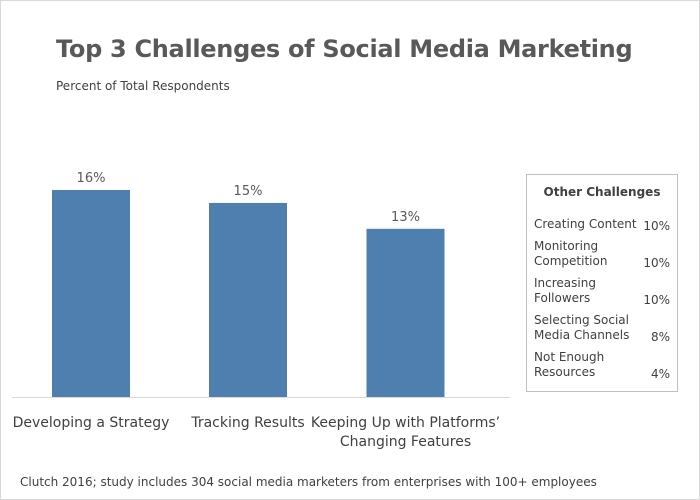 Image resolution: width=700 pixels, height=500 pixels. What do you see at coordinates (585, 224) in the screenshot?
I see `other-challenge-name: Creating Content` at bounding box center [585, 224].